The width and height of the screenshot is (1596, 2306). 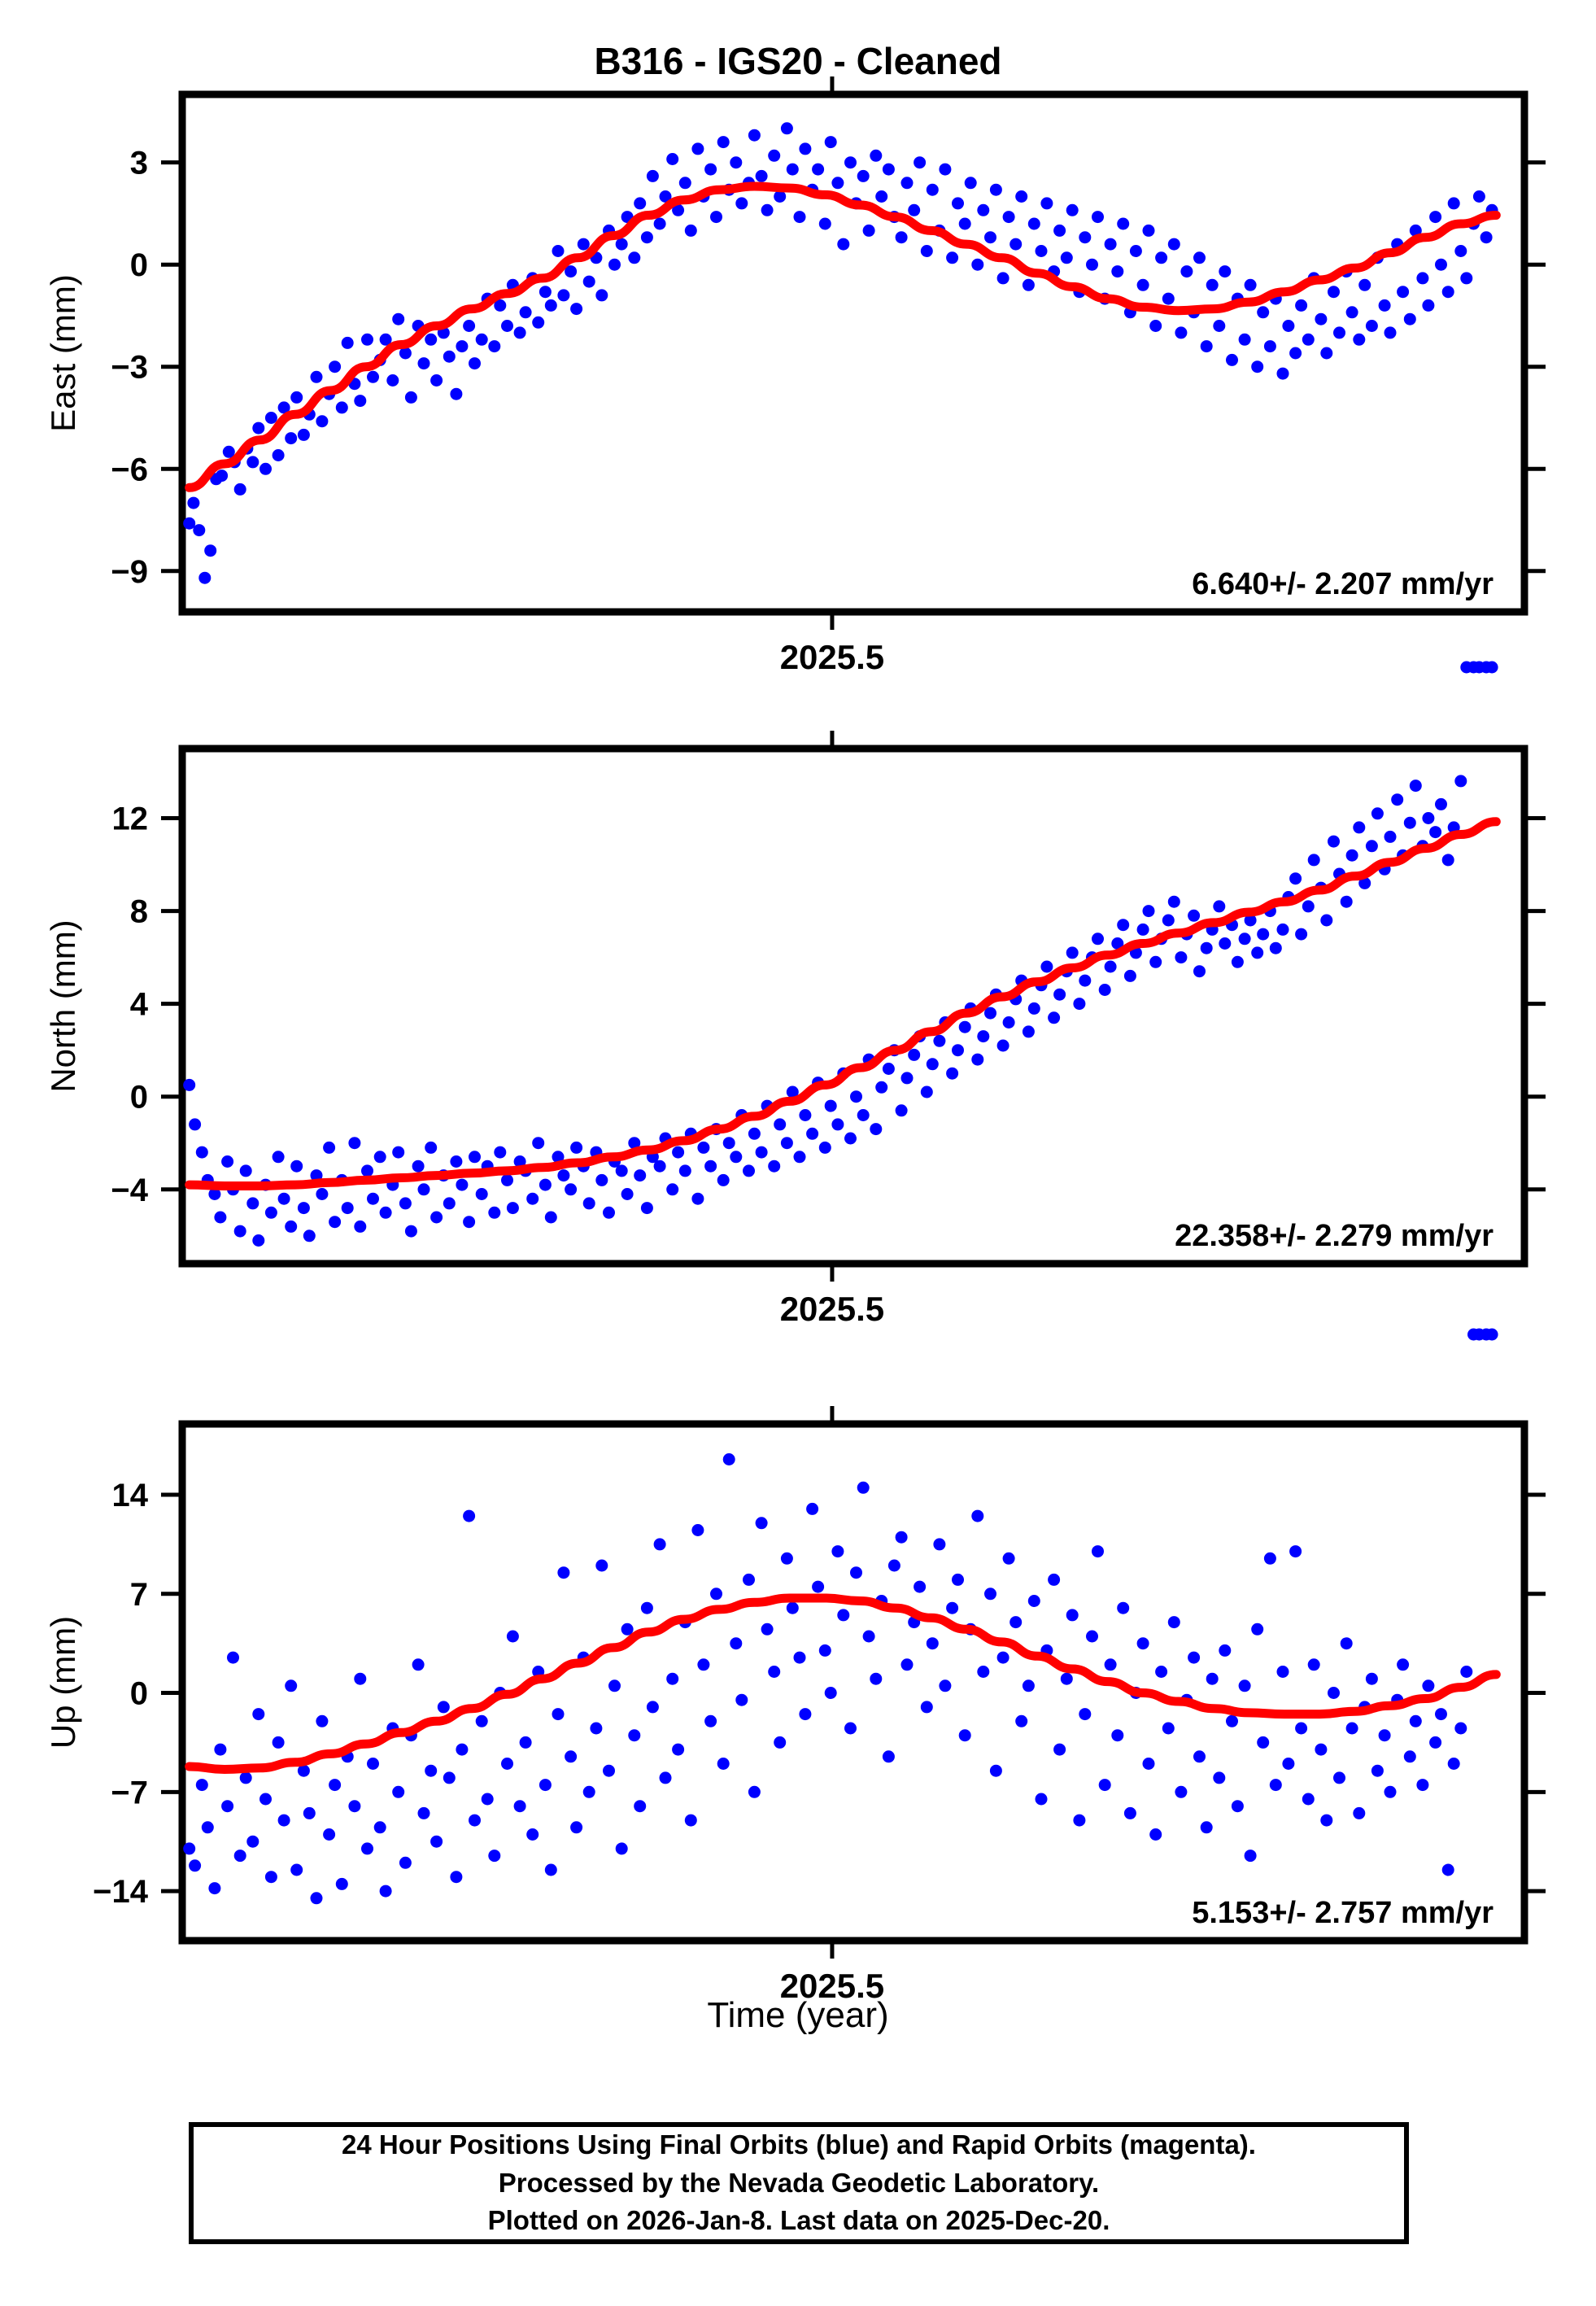 What do you see at coordinates (139, 1694) in the screenshot?
I see `y-tick-label: 0` at bounding box center [139, 1694].